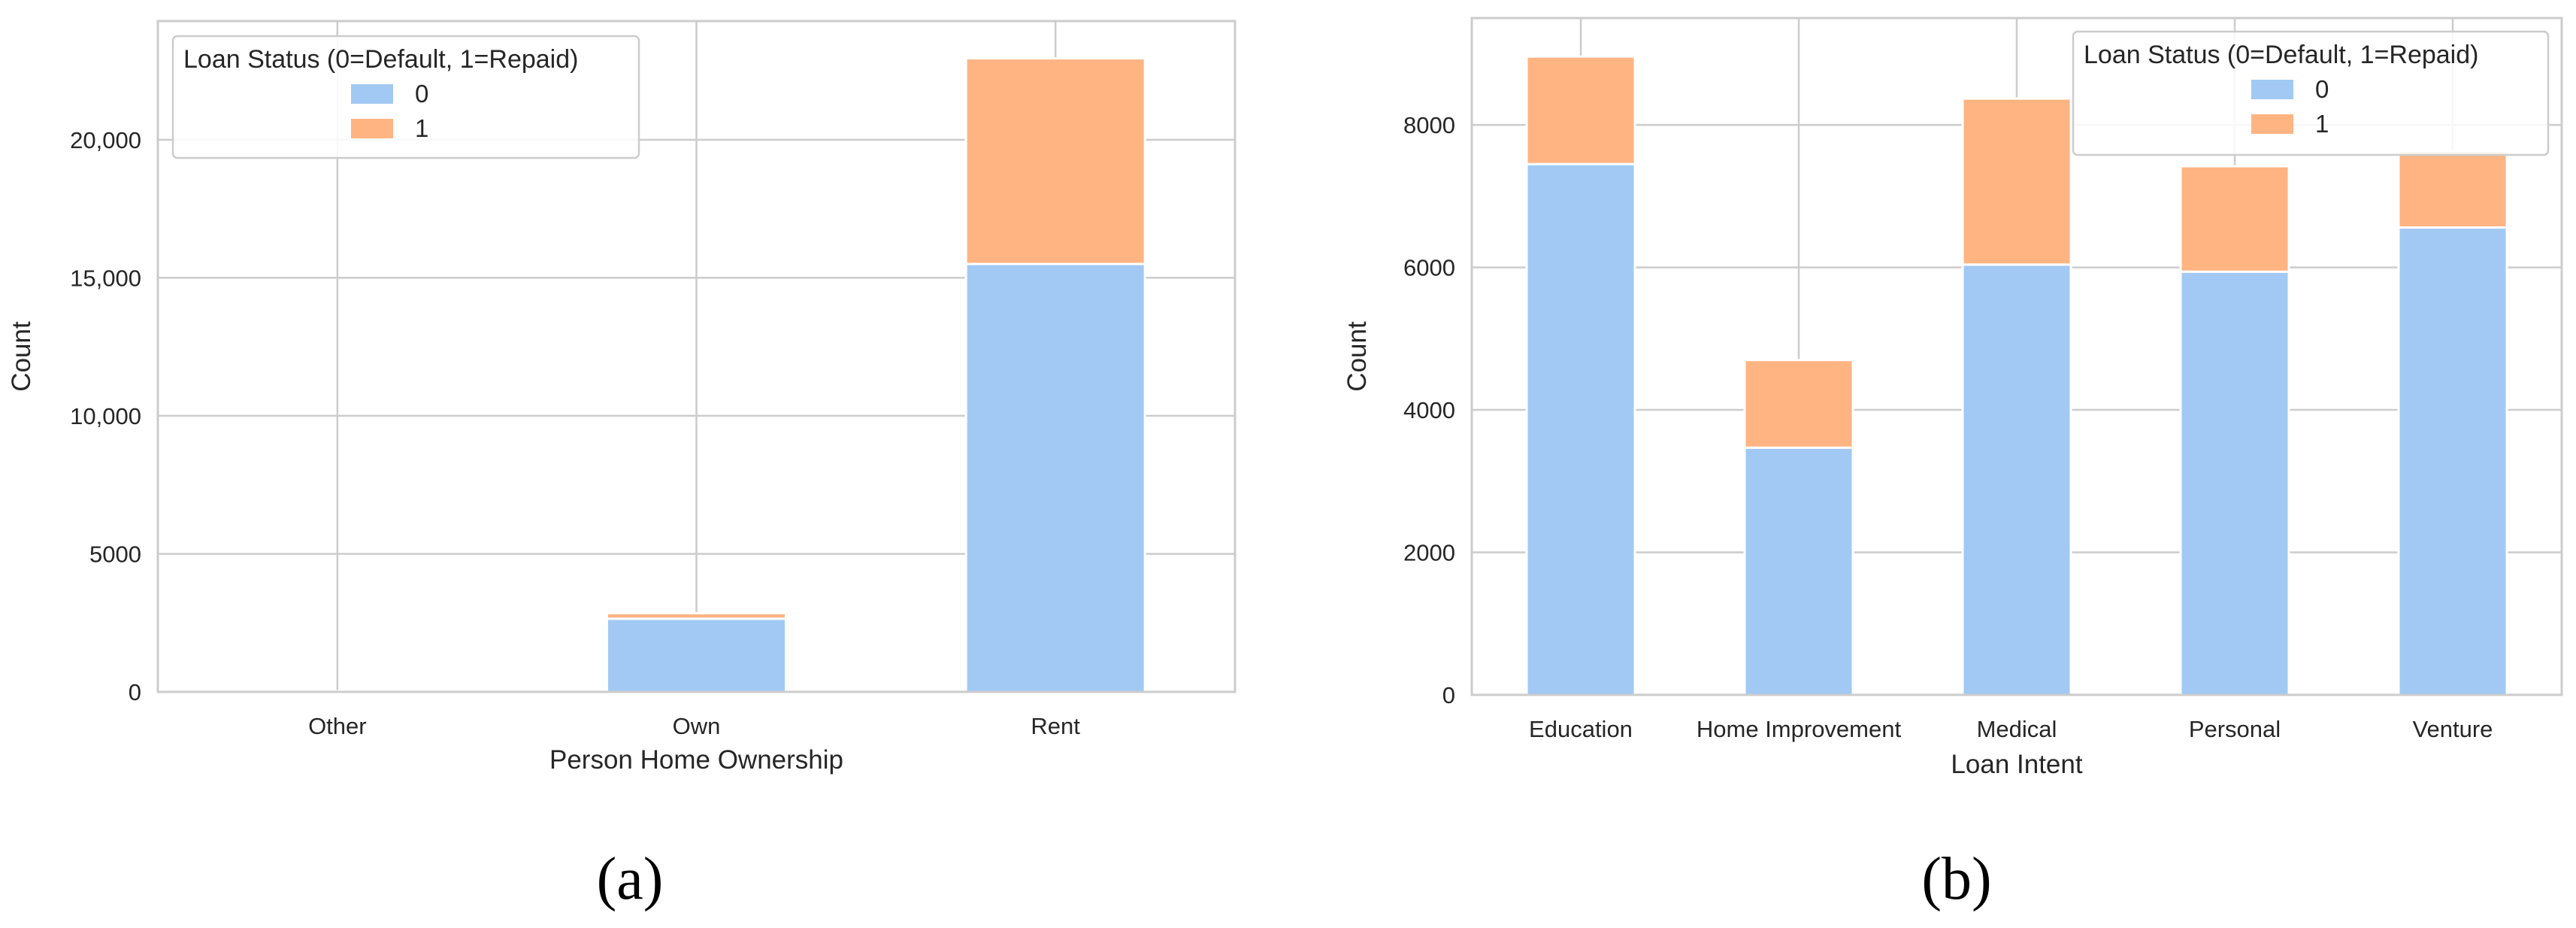 The width and height of the screenshot is (2576, 928). What do you see at coordinates (2016, 764) in the screenshot?
I see `x-axis-label: Loan Intent` at bounding box center [2016, 764].